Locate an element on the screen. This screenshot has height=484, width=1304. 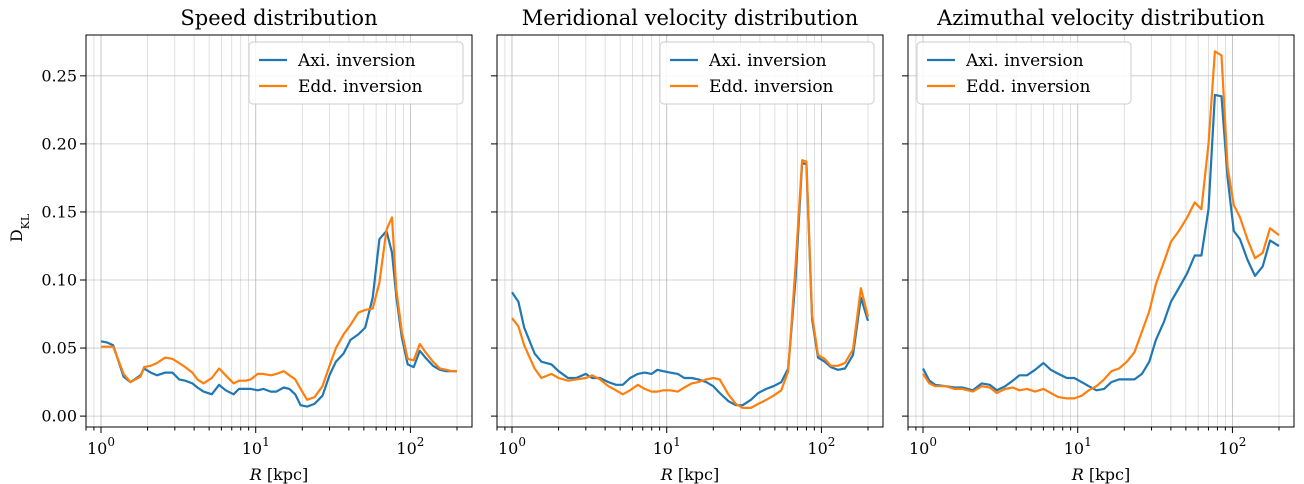
axi-inversion-line is located at coordinates (278, 318).